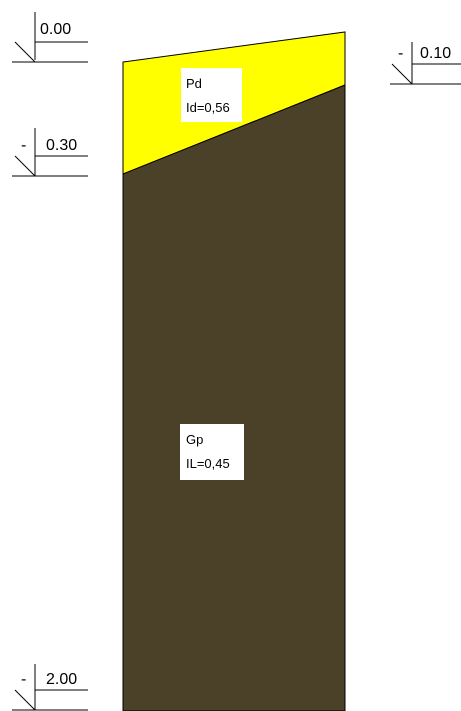  I want to click on level-label-0-00: 0.00, so click(55, 29).